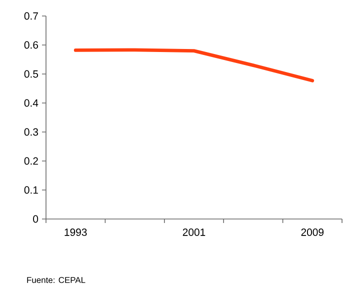 The width and height of the screenshot is (343, 288). Describe the element at coordinates (31, 161) in the screenshot. I see `y-tick-label: 0.2` at that location.